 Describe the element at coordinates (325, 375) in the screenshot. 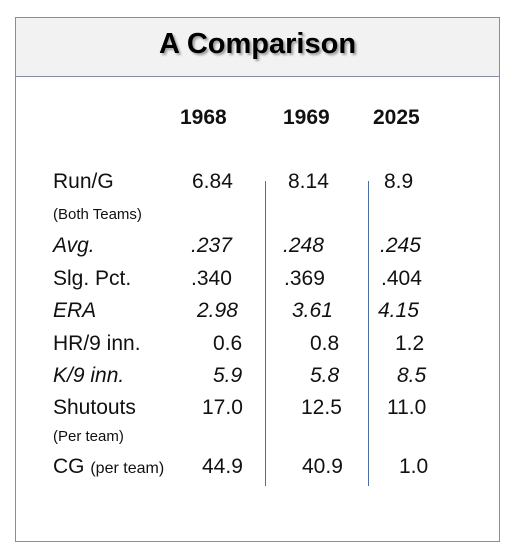

I see `value-k-per-9-1969: 5.8` at that location.